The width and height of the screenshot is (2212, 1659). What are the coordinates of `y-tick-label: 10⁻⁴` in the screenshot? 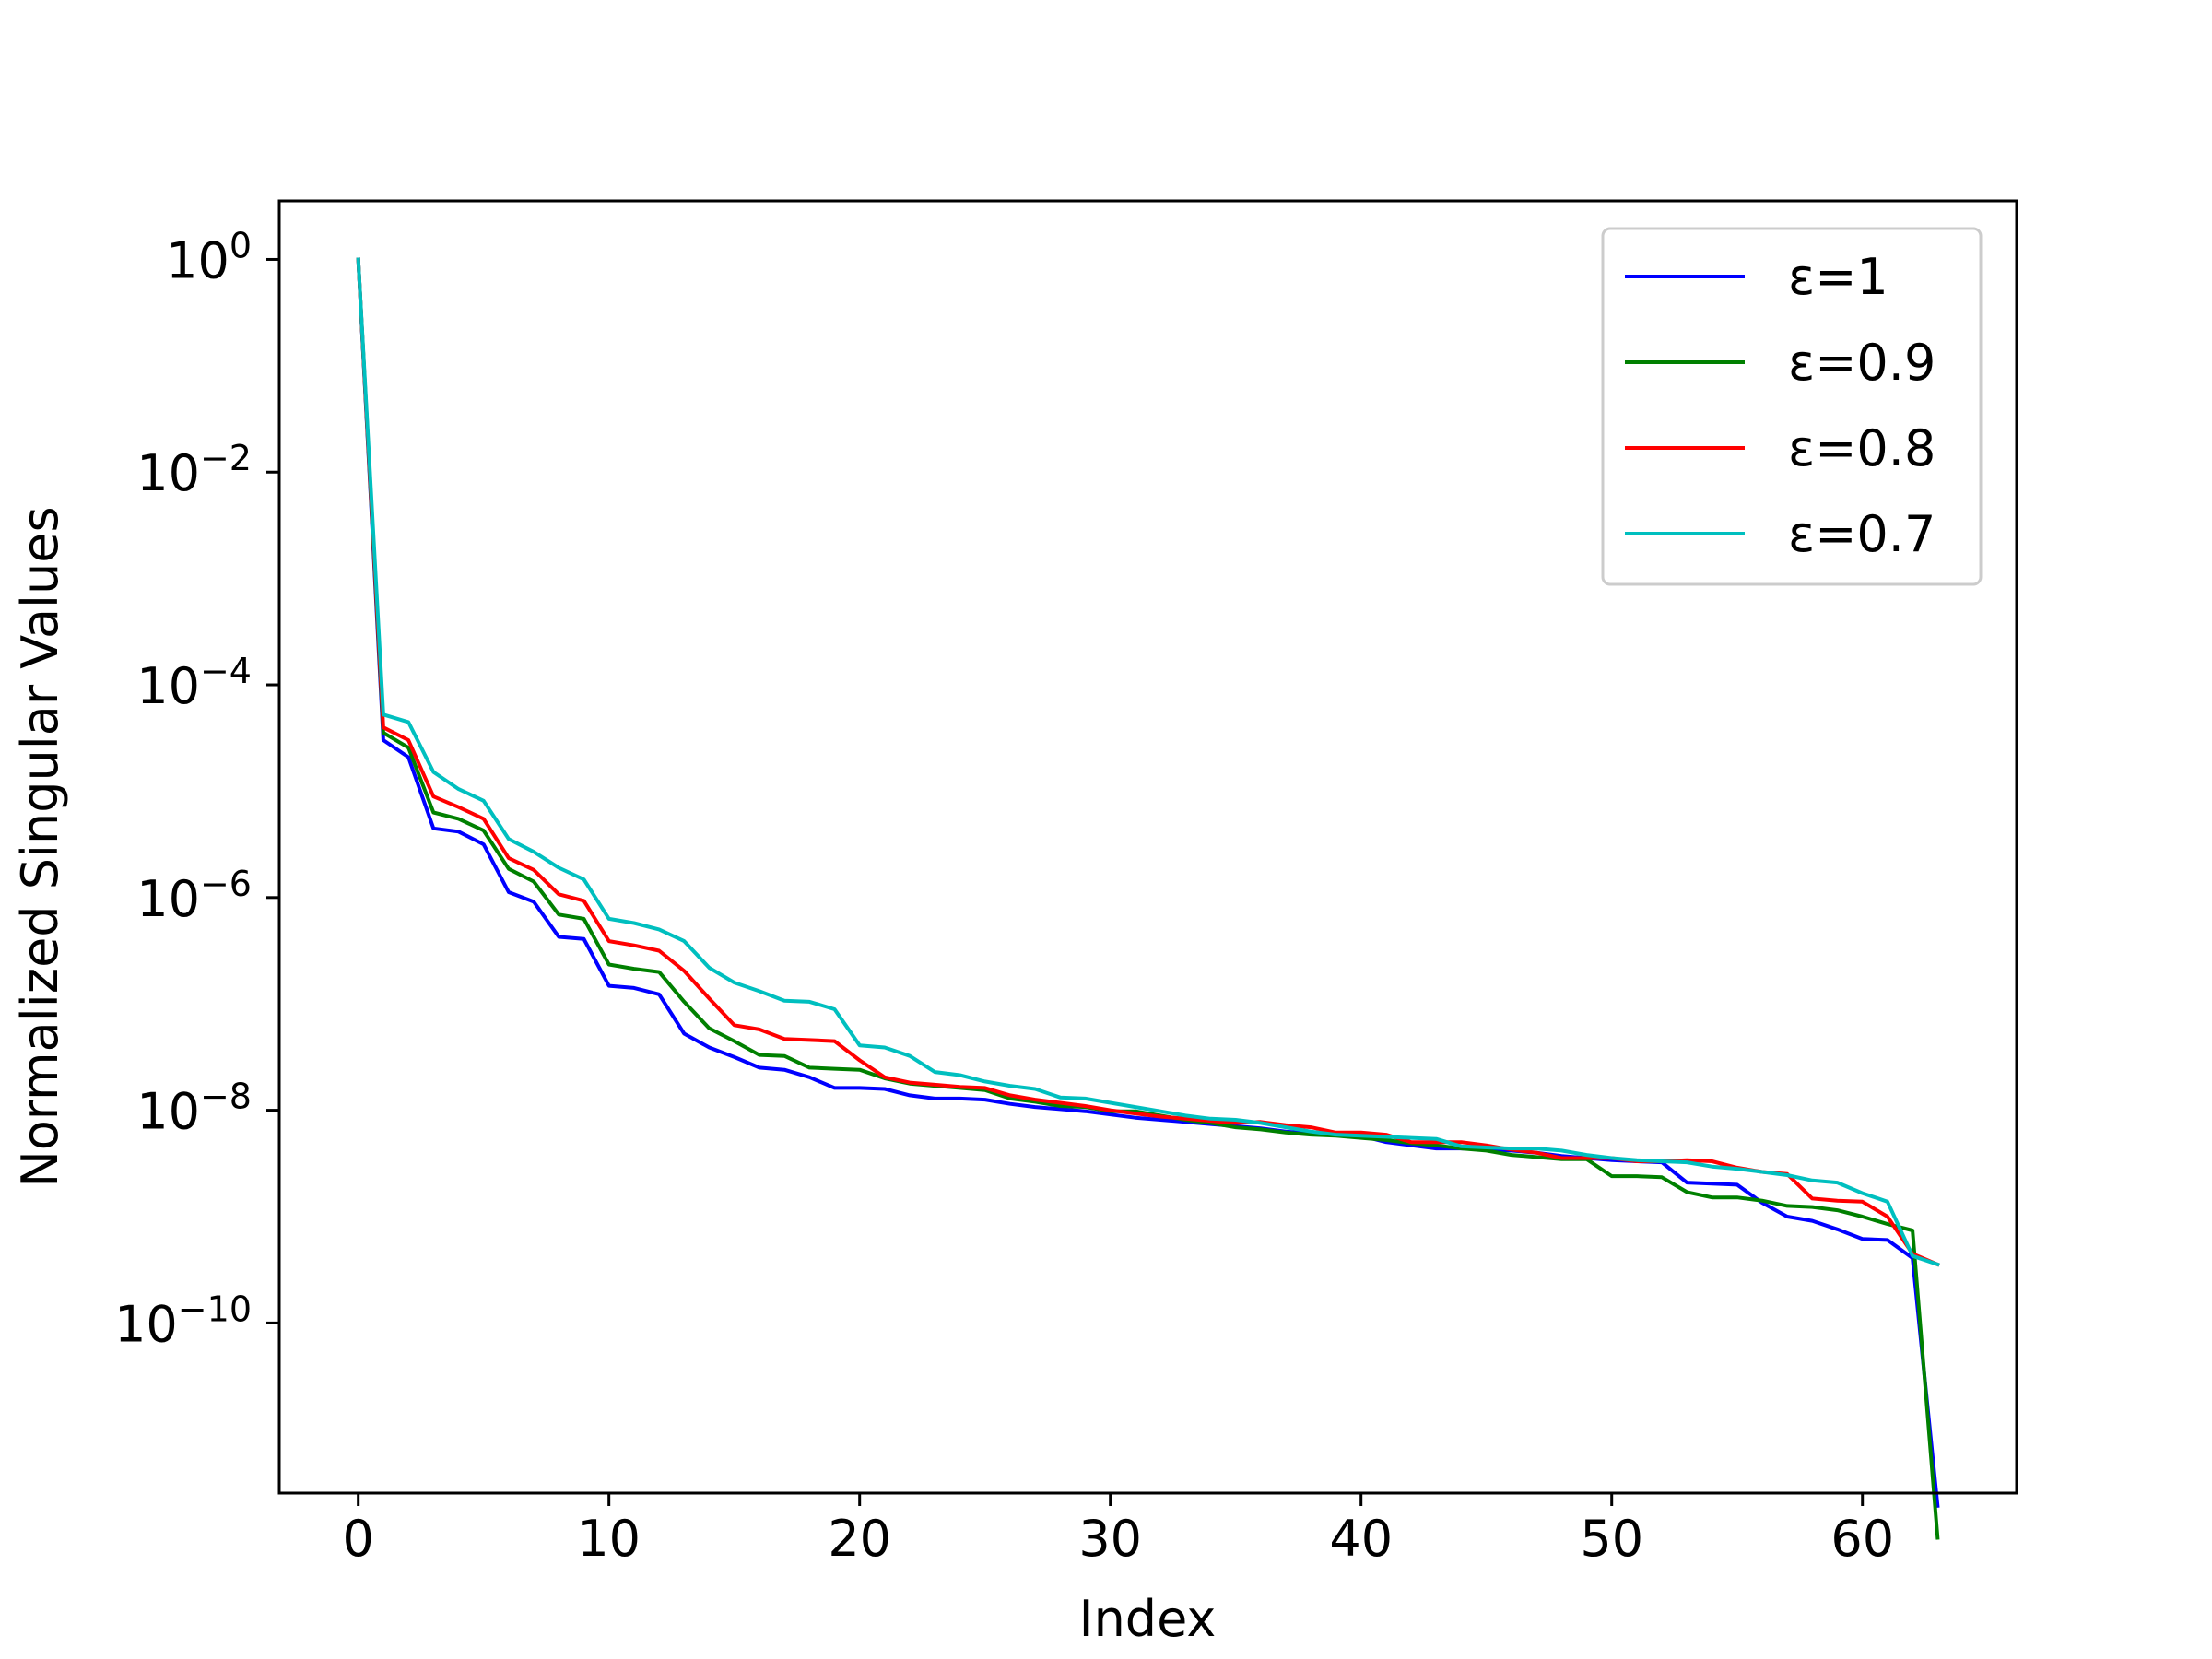 It's located at (194, 683).